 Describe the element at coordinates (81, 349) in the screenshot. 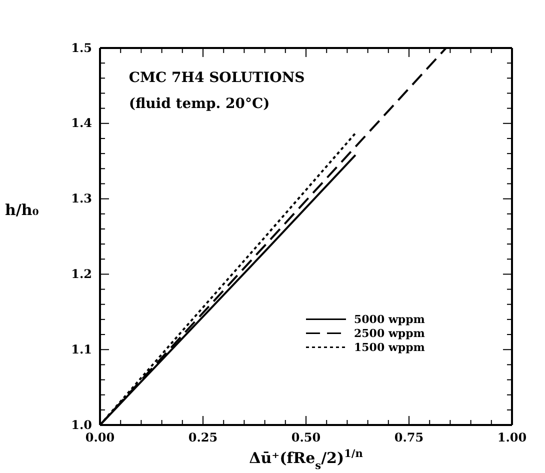

I see `y-tick-label: 1.1` at that location.